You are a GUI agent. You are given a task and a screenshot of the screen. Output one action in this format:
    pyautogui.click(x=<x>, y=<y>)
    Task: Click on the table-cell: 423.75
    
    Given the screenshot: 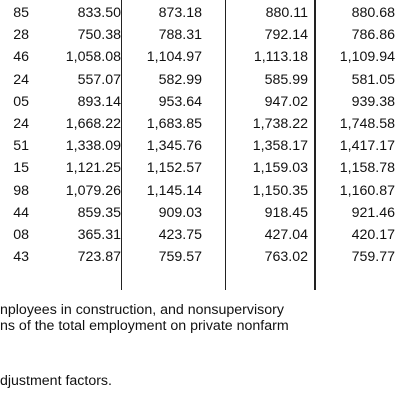 What is the action you would take?
    pyautogui.click(x=180, y=235)
    